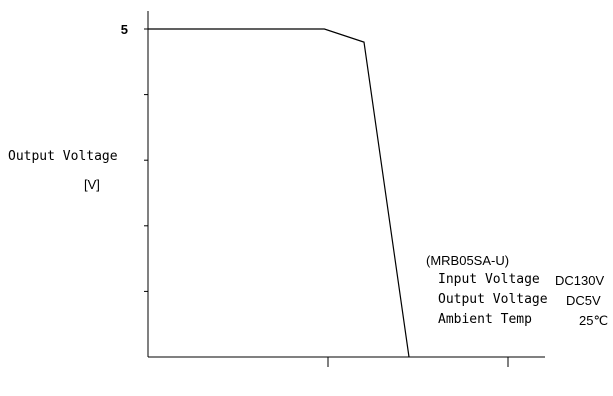 The image size is (613, 396). Describe the element at coordinates (594, 320) in the screenshot. I see `note-value: 25℃` at that location.